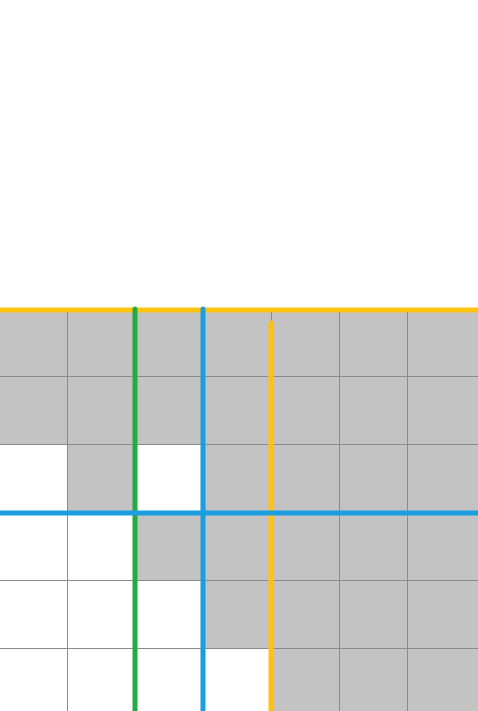 This screenshot has height=711, width=478. What do you see at coordinates (238, 615) in the screenshot?
I see `grid-cell-r5-c4` at bounding box center [238, 615].